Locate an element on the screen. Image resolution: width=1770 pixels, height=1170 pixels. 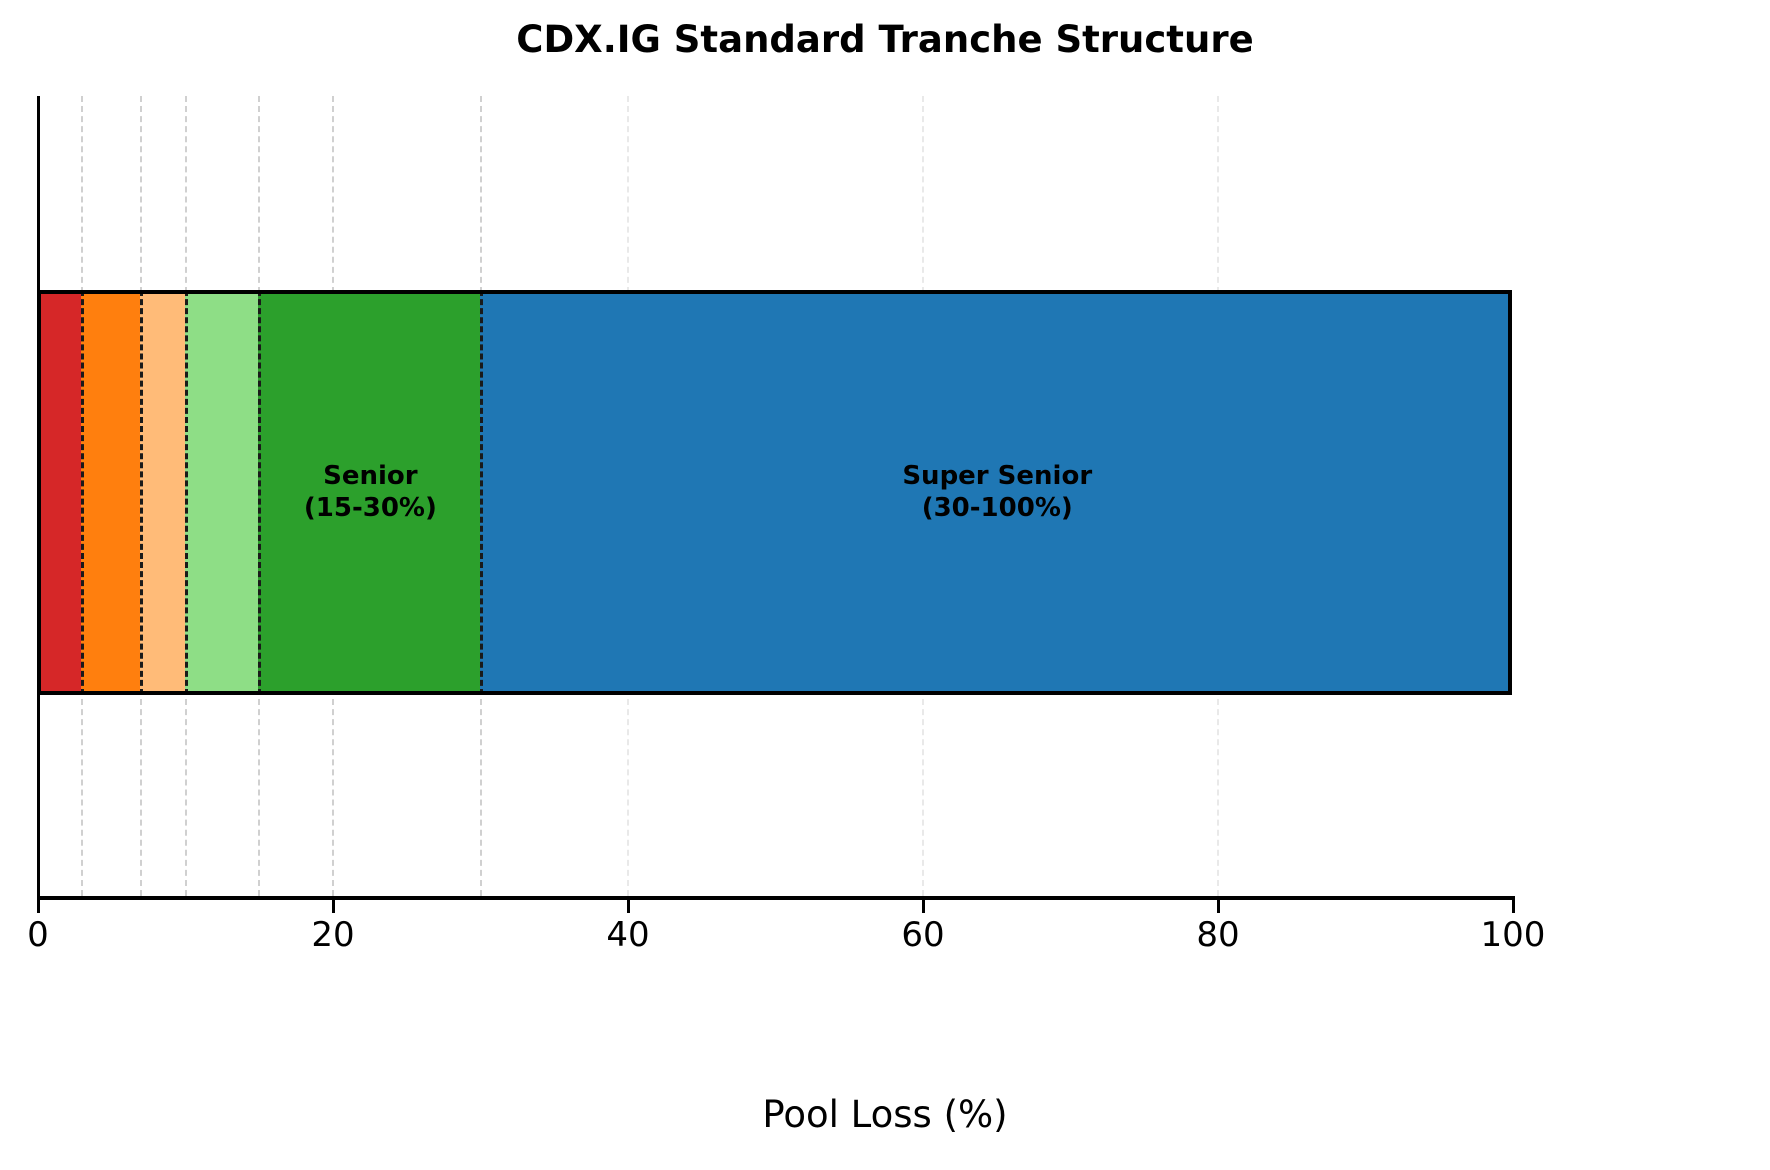
x-tick-label-0: 0 is located at coordinates (38, 935).